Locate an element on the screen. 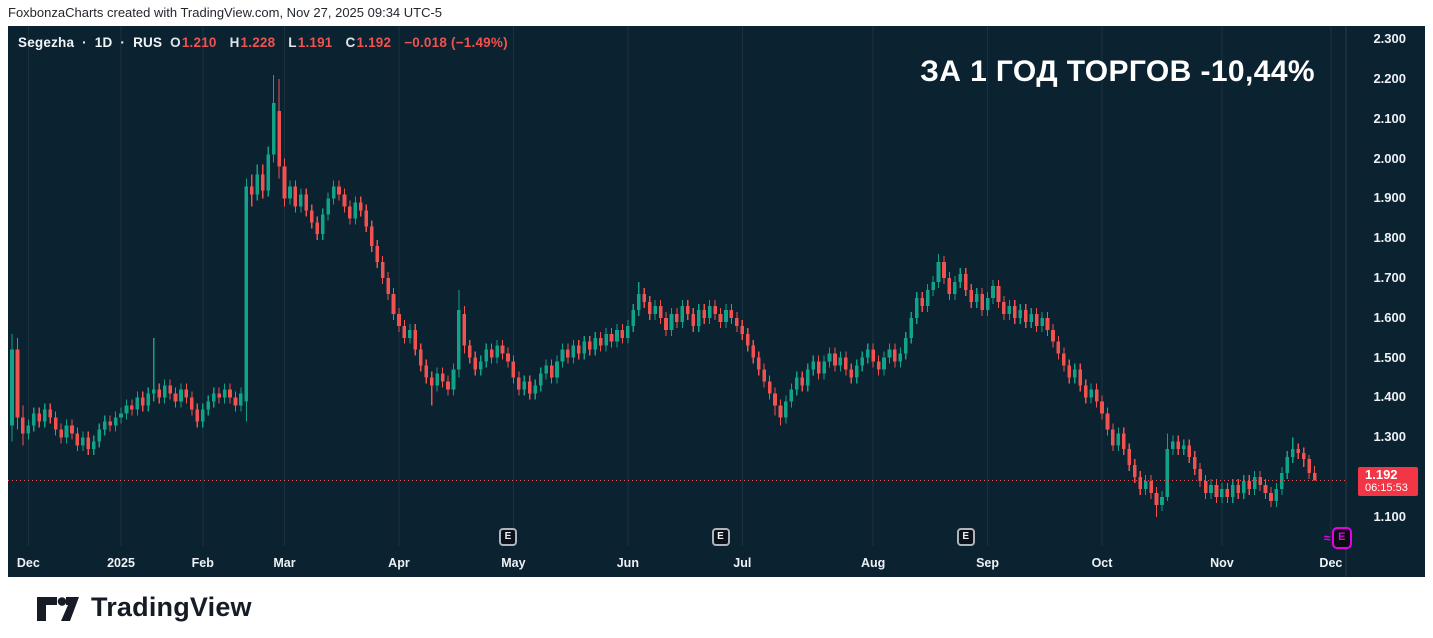  time-tick-label: Sep is located at coordinates (988, 563).